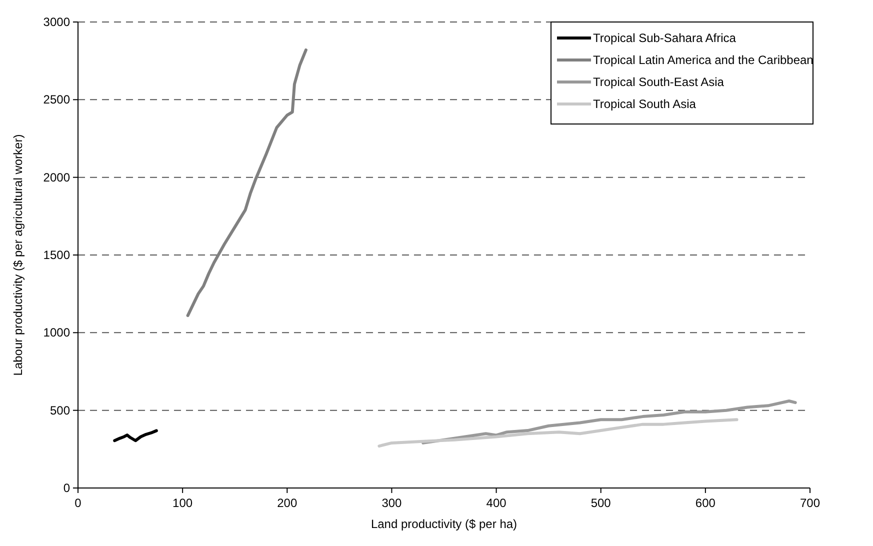 The height and width of the screenshot is (546, 873). I want to click on x-tick-label: 600, so click(705, 503).